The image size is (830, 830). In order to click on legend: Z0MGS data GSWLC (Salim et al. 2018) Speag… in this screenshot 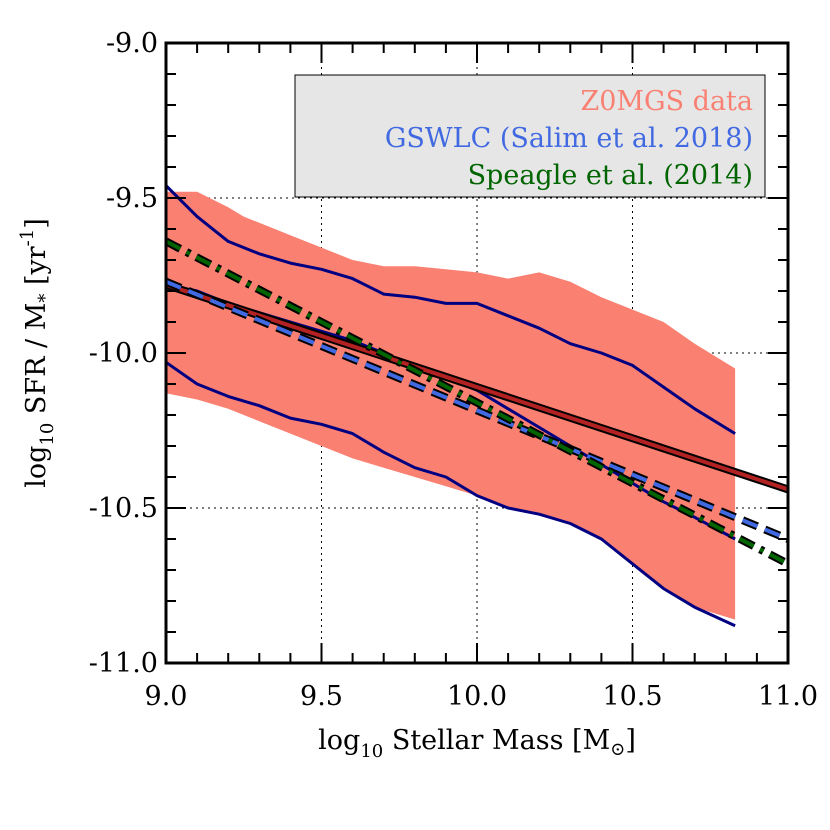, I will do `click(530, 136)`.